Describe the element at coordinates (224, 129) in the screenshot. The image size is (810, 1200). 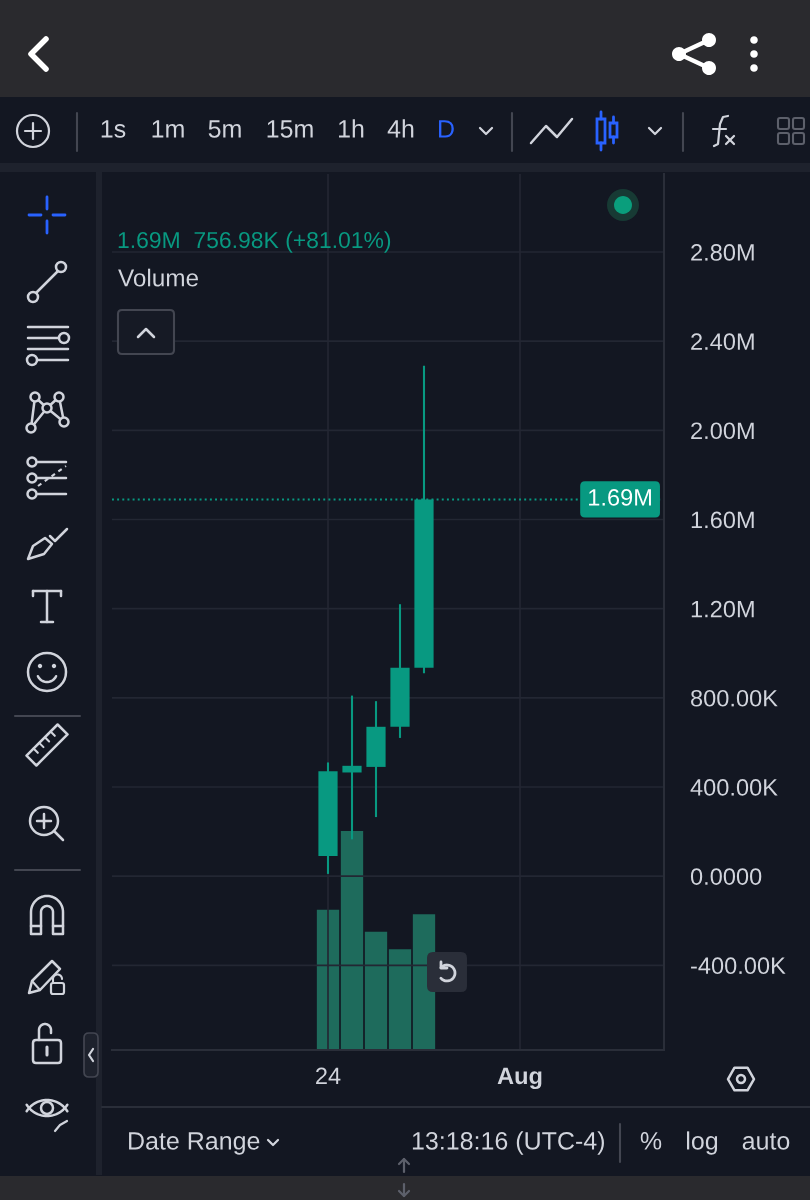
I see `text: 5m` at that location.